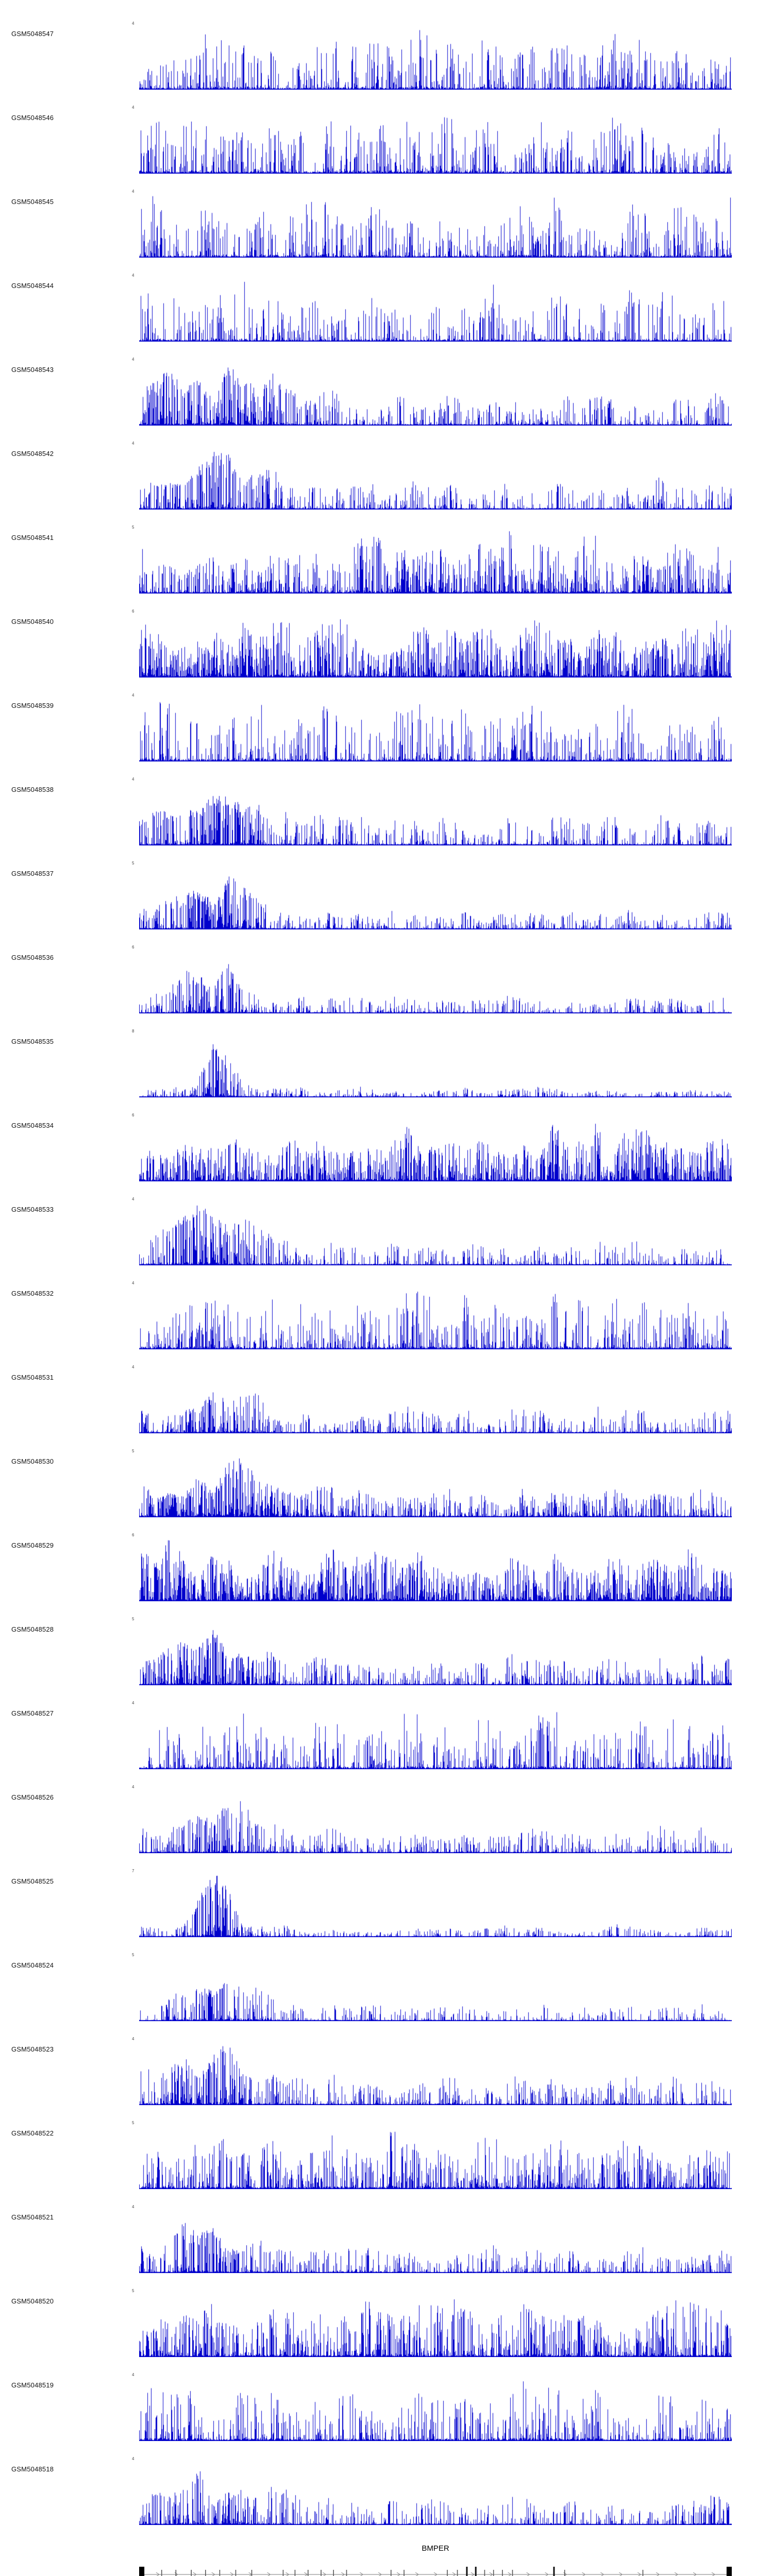 This screenshot has width=773, height=2576. Describe the element at coordinates (32, 370) in the screenshot. I see `track-label: GSM5048543` at that location.